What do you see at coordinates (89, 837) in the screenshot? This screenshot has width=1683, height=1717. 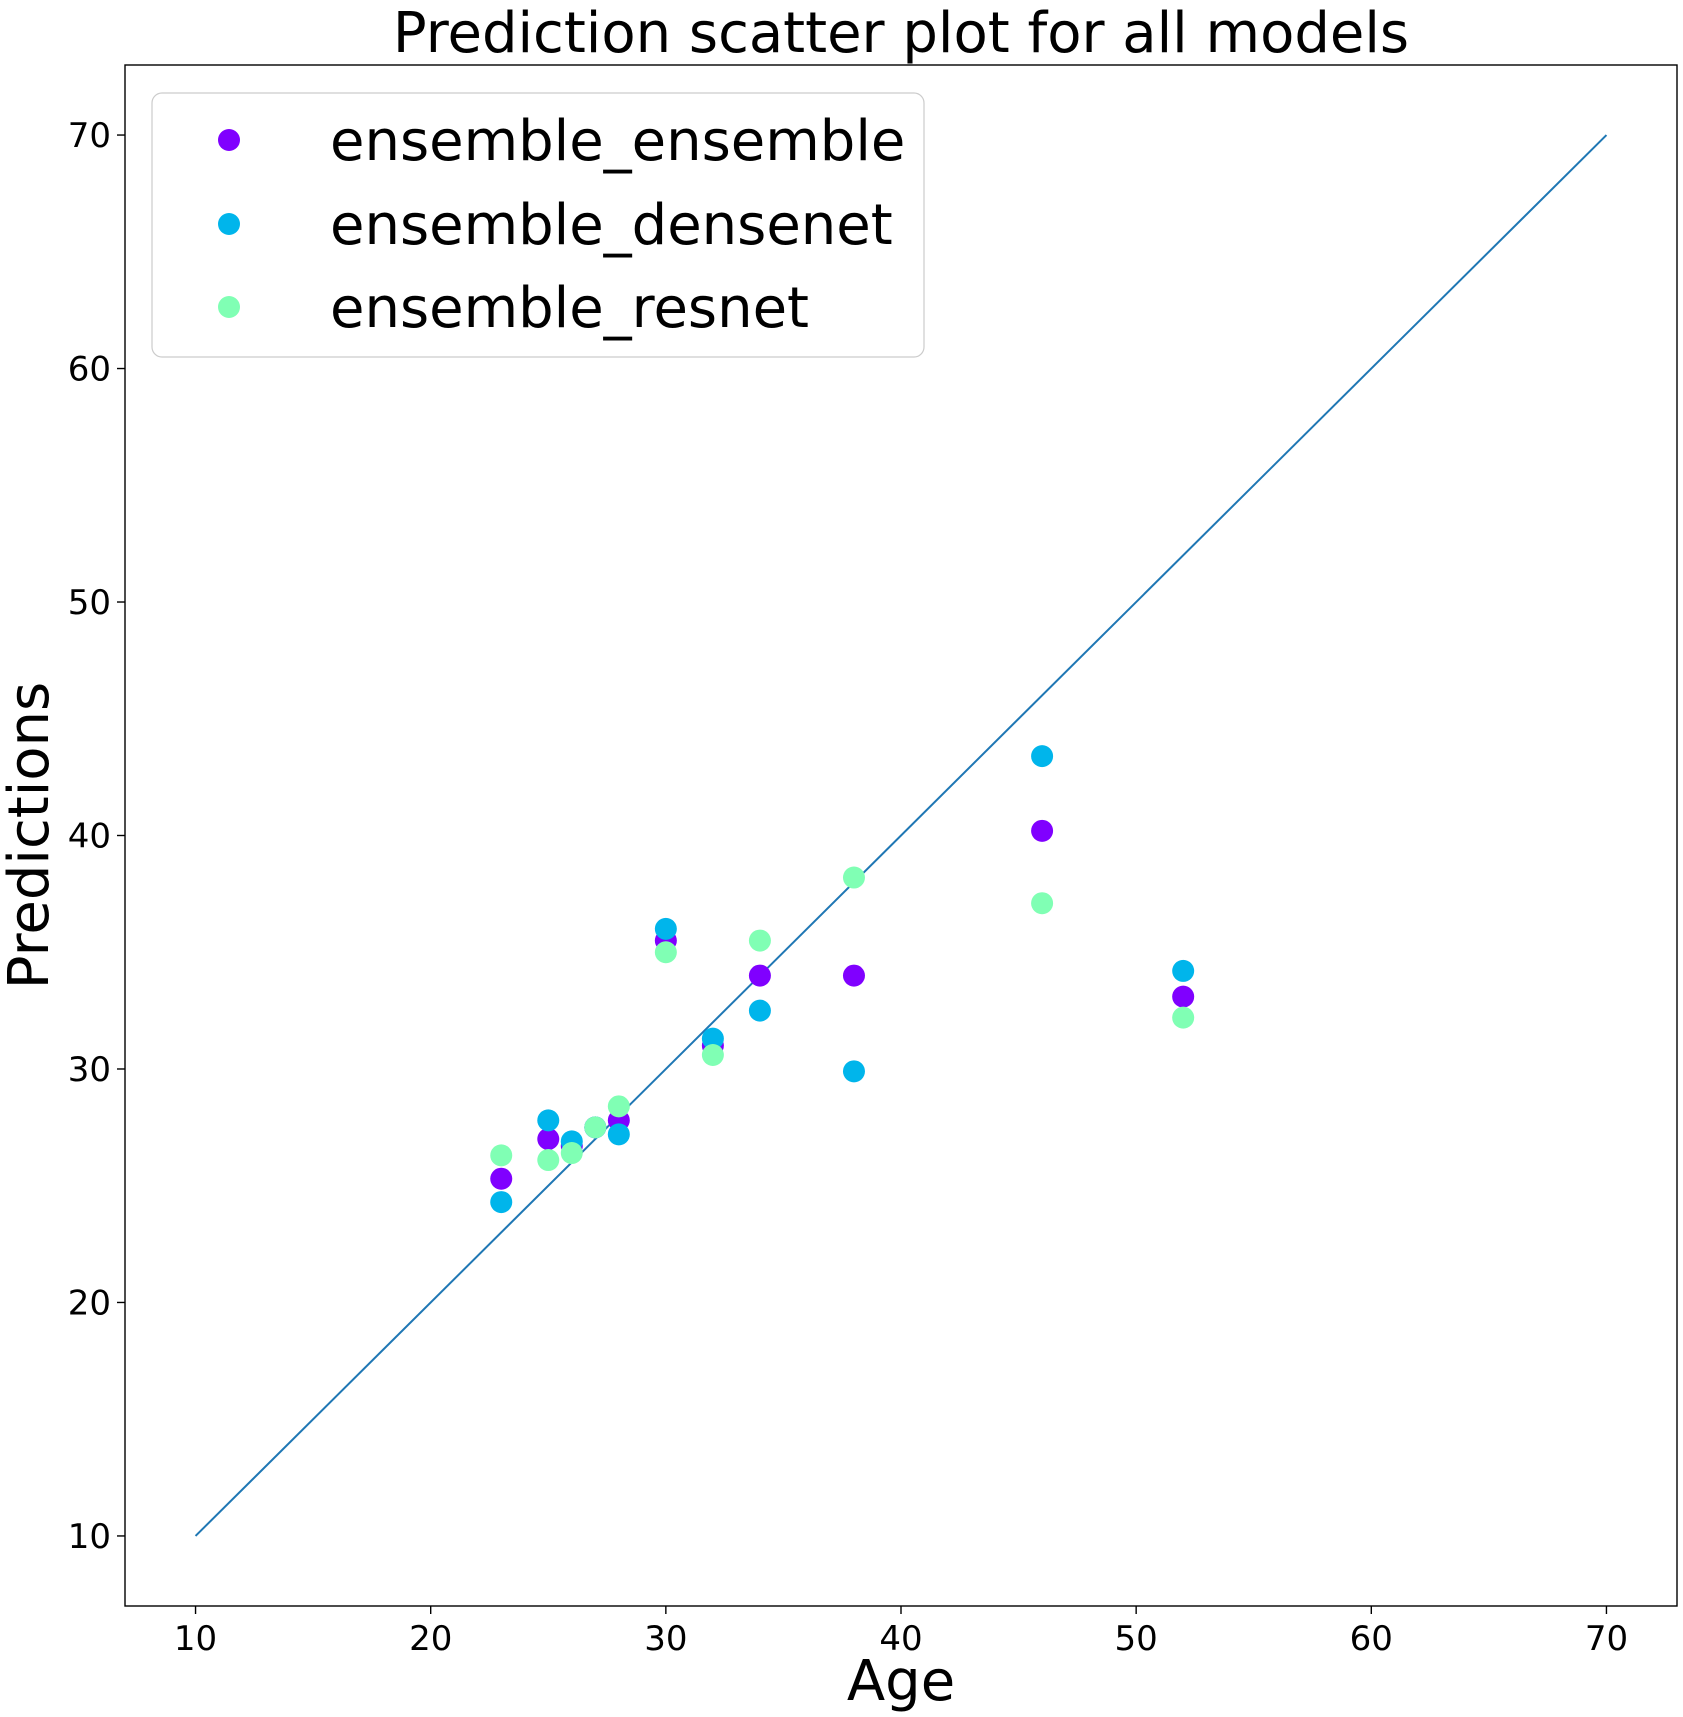 I see `y-tick-label: 40` at bounding box center [89, 837].